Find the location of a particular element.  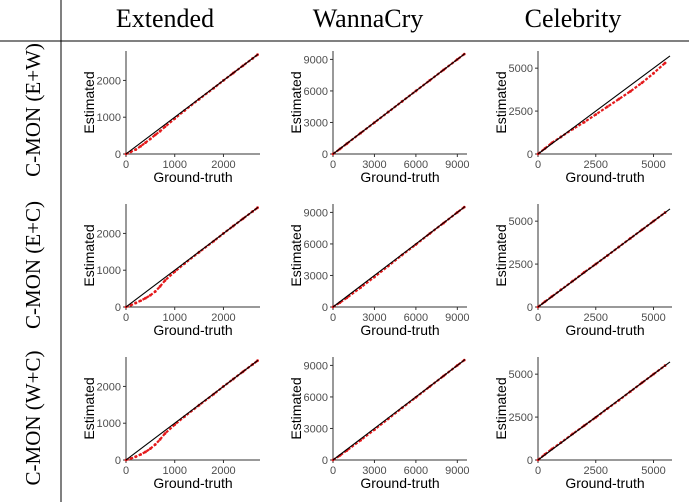

column-header-wannacry: WannaCry is located at coordinates (368, 18).